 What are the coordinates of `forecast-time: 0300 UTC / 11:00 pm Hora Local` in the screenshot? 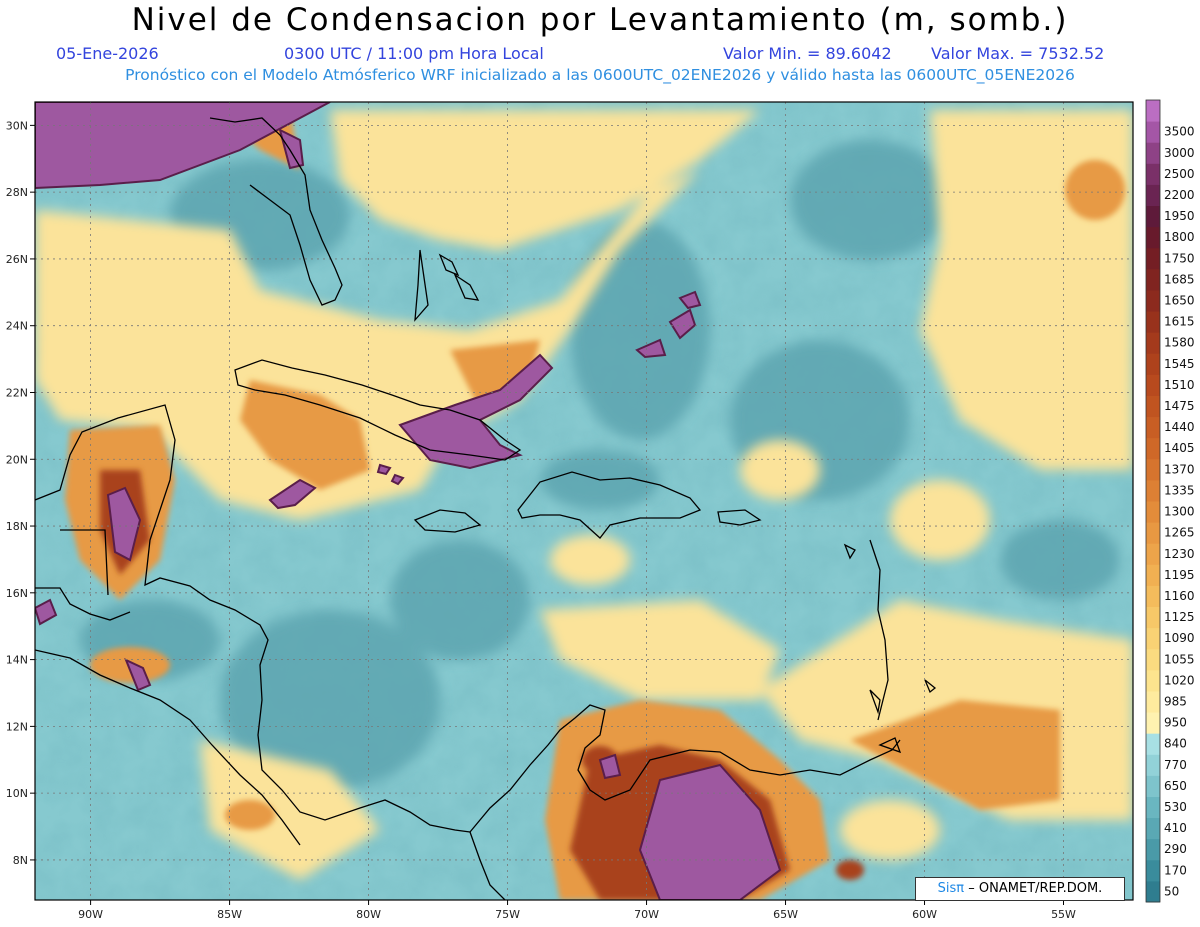 It's located at (414, 53).